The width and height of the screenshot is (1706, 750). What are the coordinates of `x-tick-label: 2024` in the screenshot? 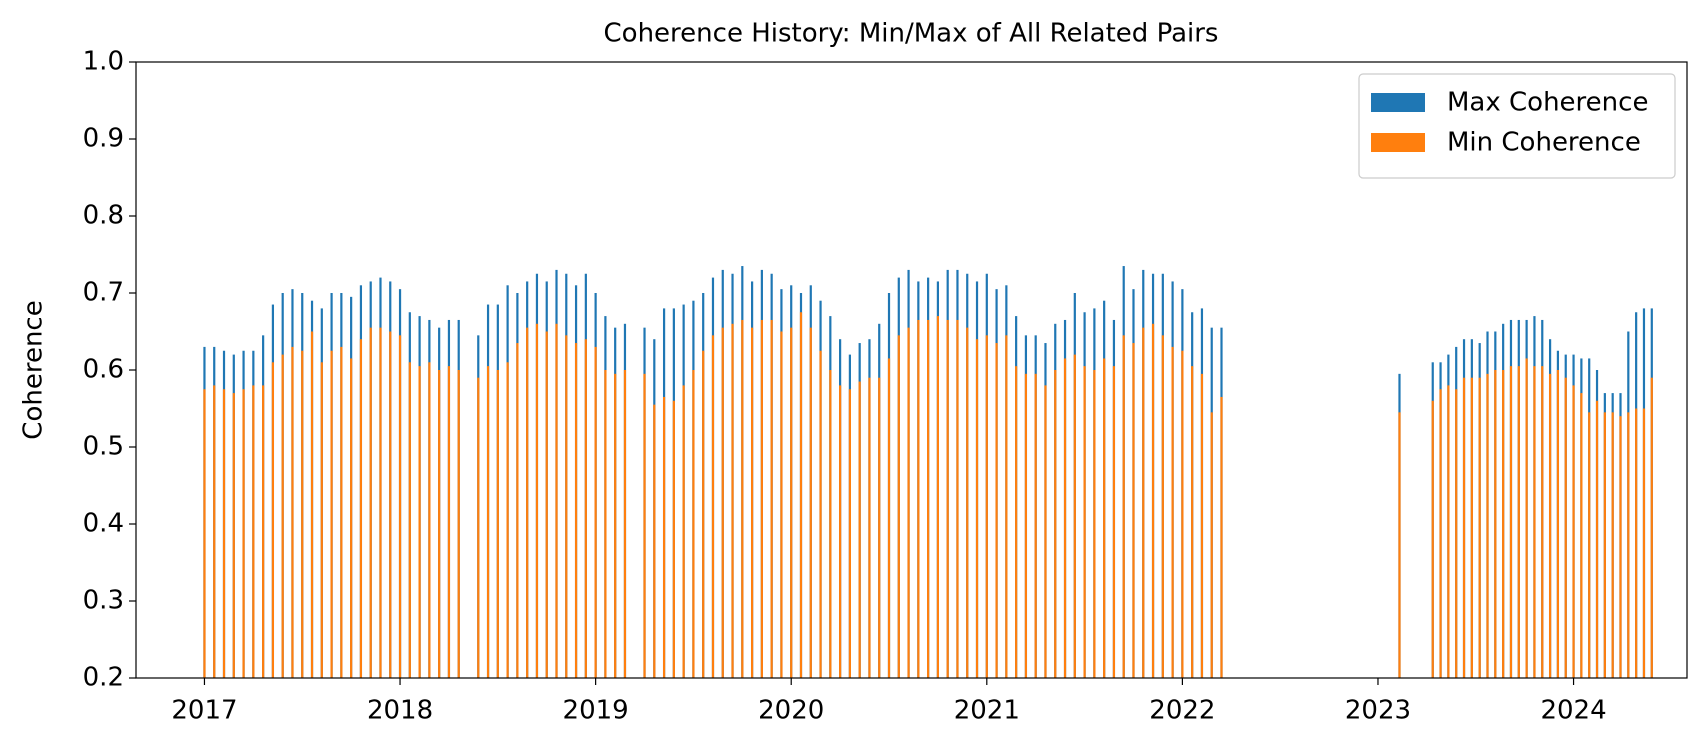 It's located at (1573, 711).